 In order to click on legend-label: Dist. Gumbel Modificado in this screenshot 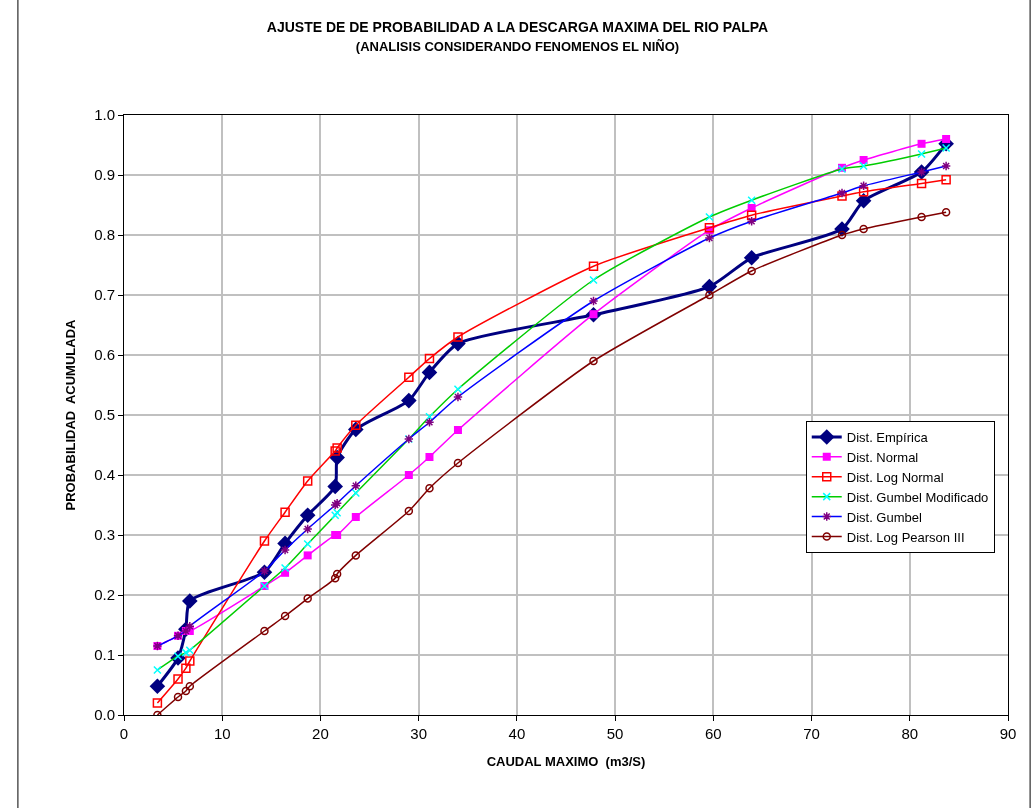, I will do `click(917, 497)`.